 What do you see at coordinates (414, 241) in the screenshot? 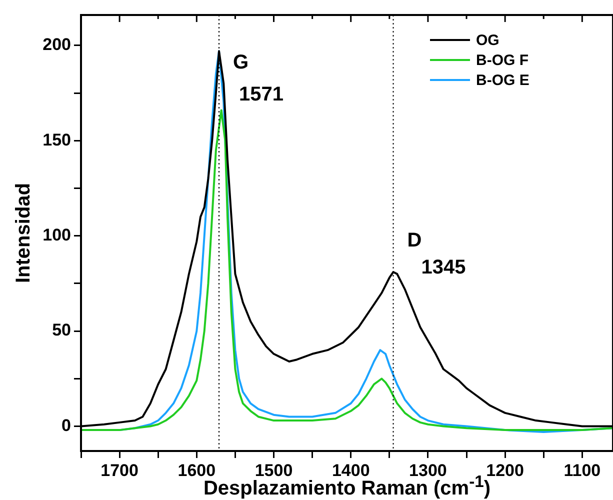
I see `ref-line-label: D` at bounding box center [414, 241].